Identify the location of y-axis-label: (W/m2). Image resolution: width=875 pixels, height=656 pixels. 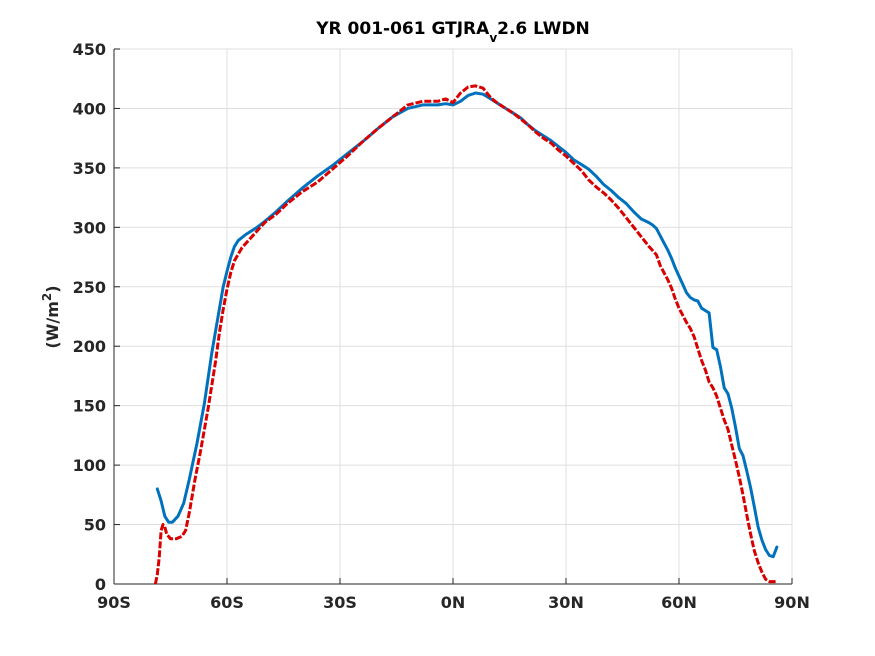
(51, 316).